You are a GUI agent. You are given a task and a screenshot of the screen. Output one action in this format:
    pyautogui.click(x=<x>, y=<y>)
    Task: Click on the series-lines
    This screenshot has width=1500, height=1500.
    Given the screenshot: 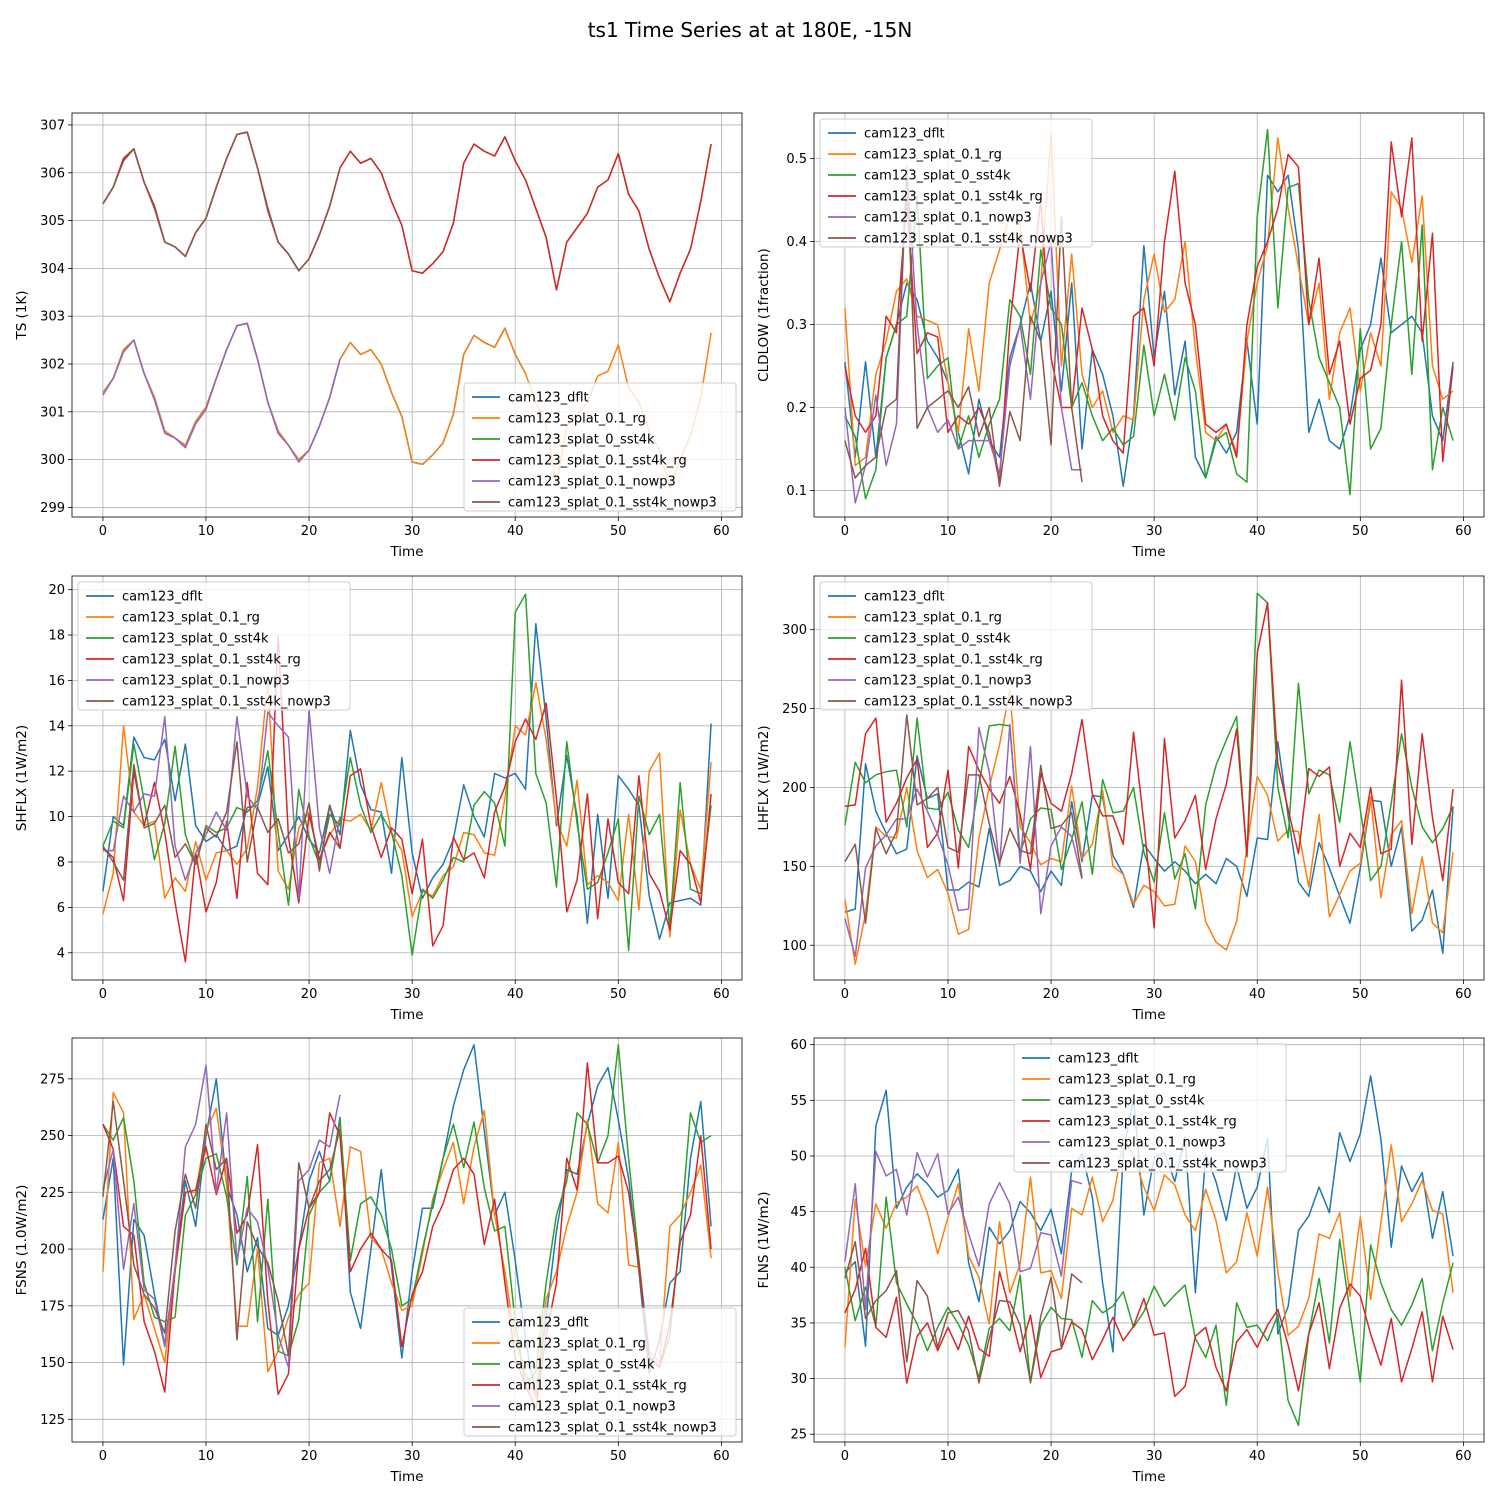 What is the action you would take?
    pyautogui.click(x=407, y=1226)
    